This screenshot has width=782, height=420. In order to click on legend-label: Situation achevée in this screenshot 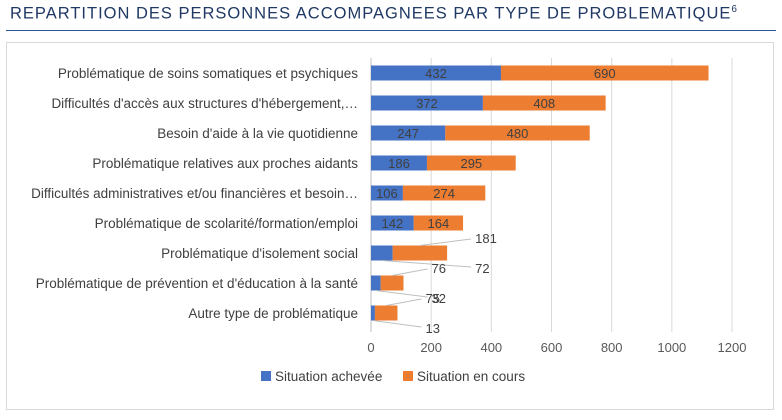, I will do `click(328, 376)`.